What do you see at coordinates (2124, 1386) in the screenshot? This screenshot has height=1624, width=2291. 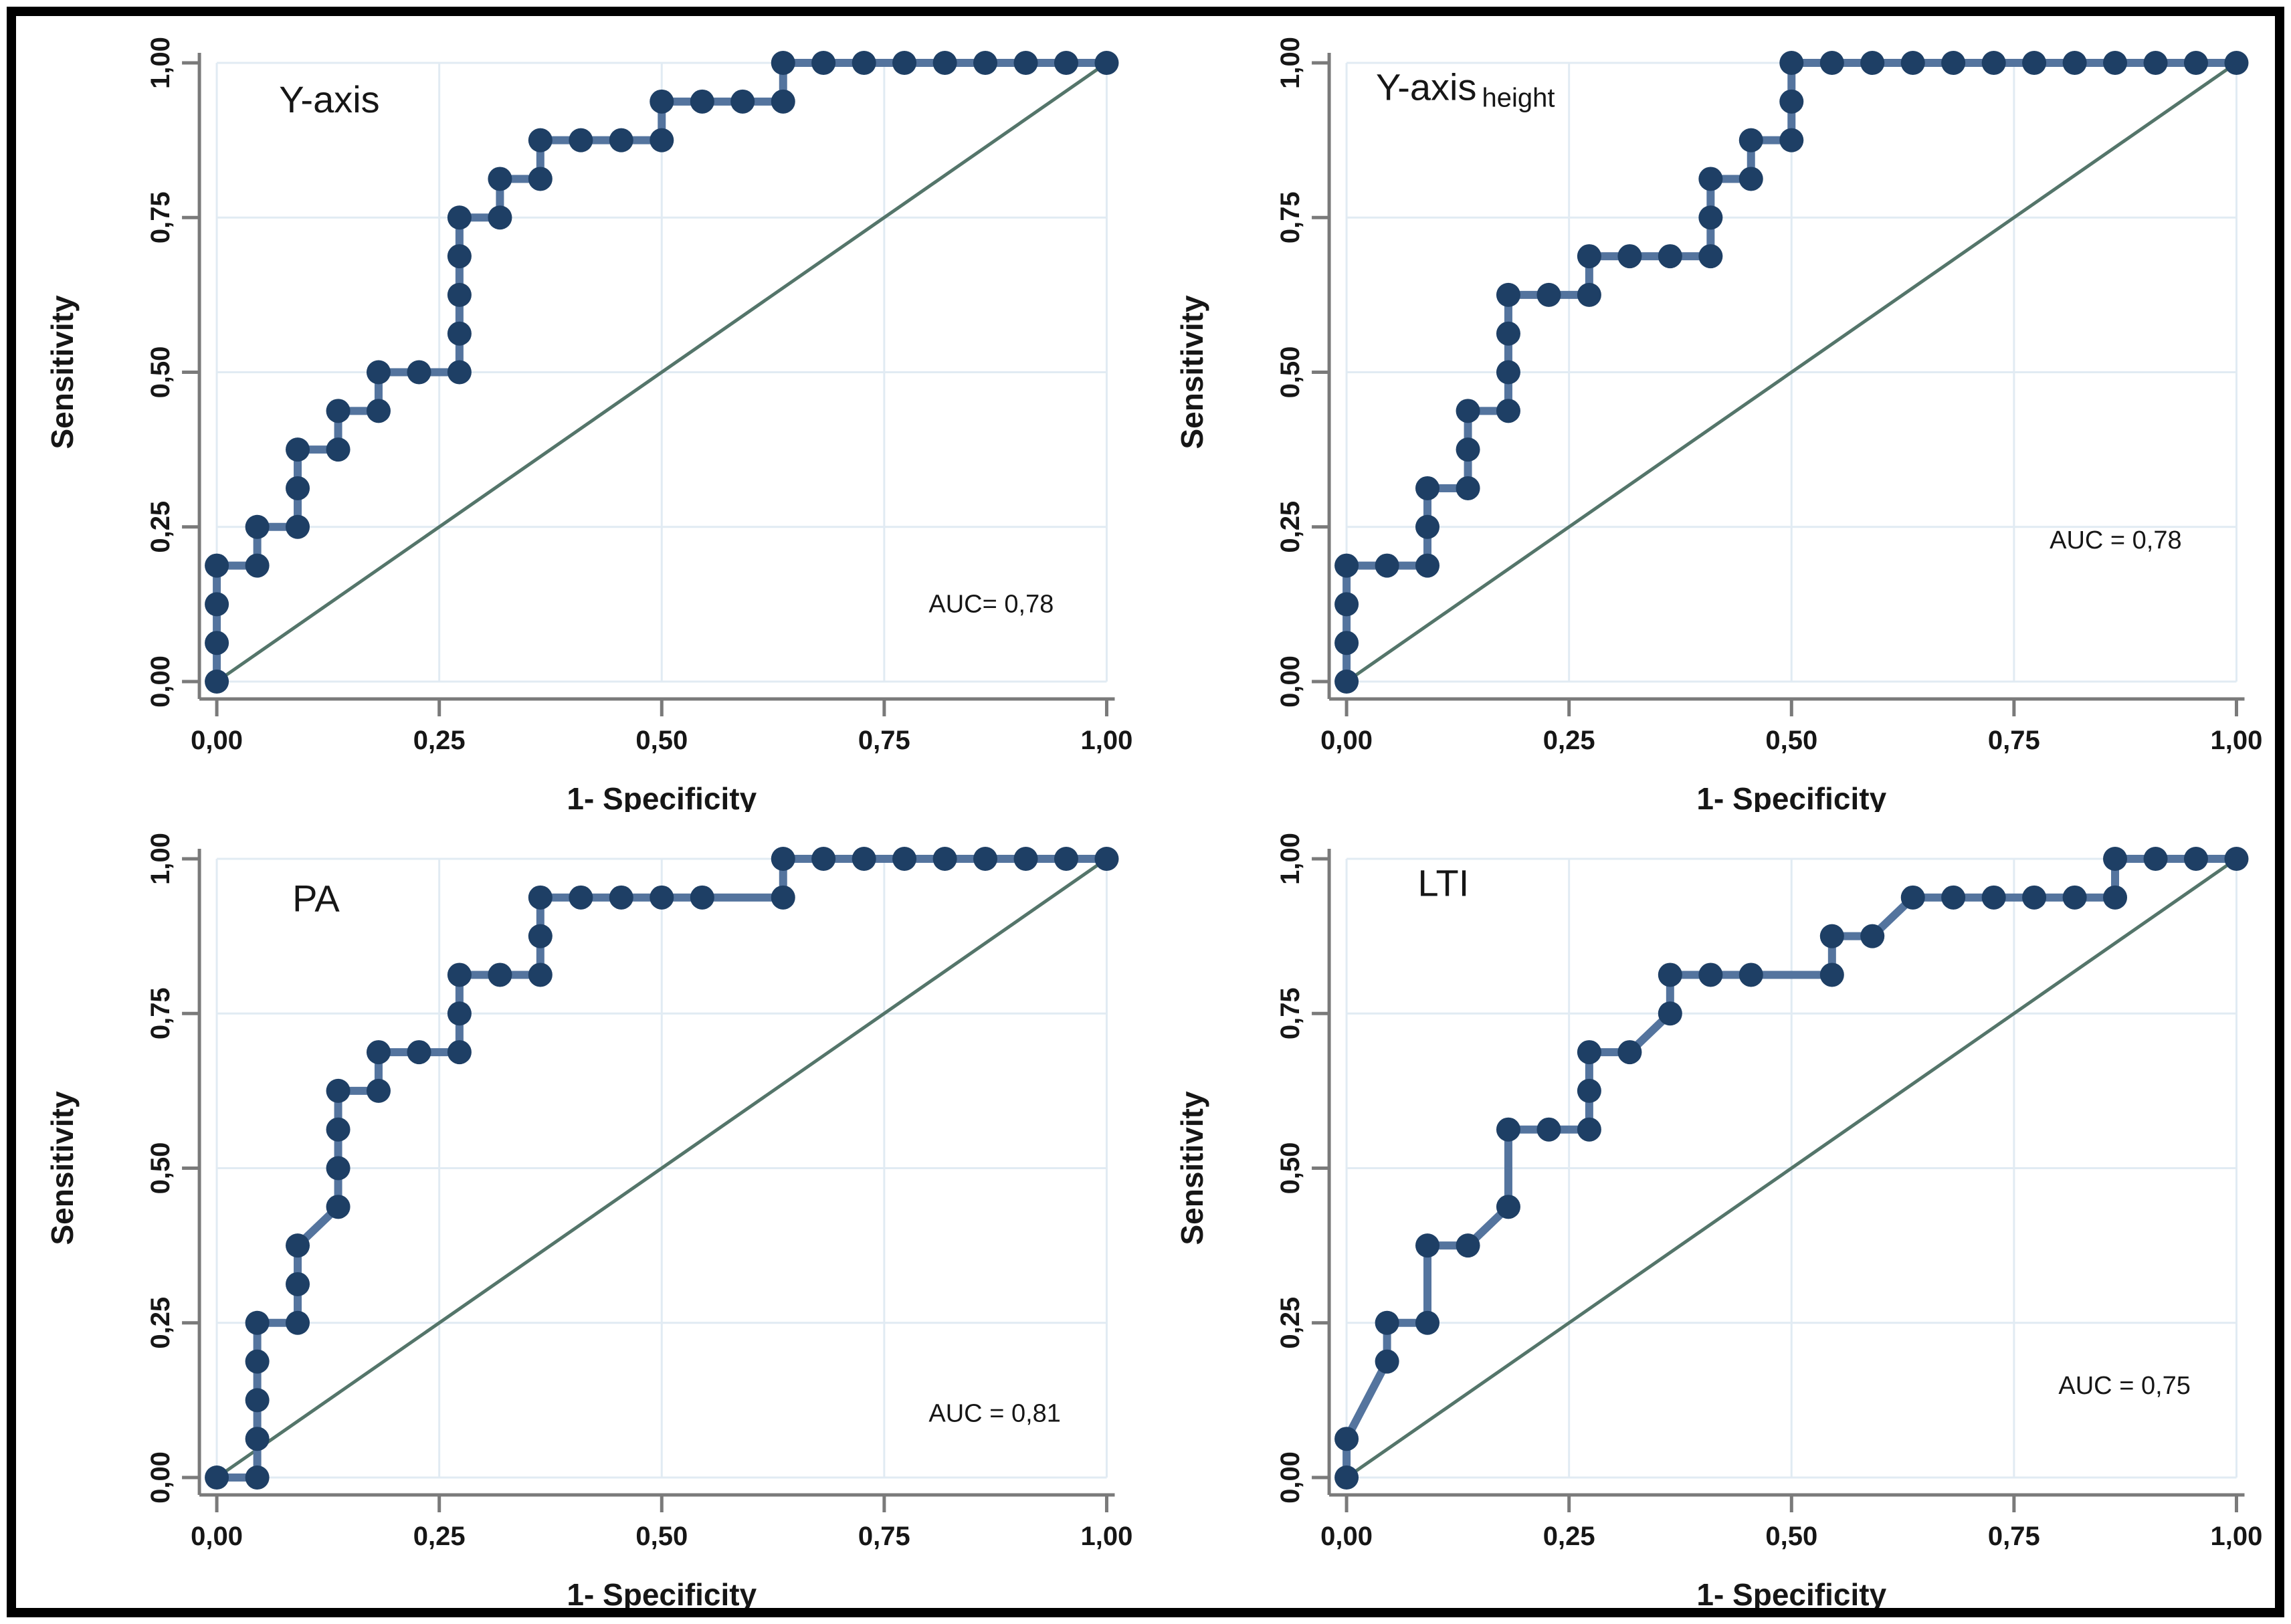 I see `auc-label: AUC = 0,75` at bounding box center [2124, 1386].